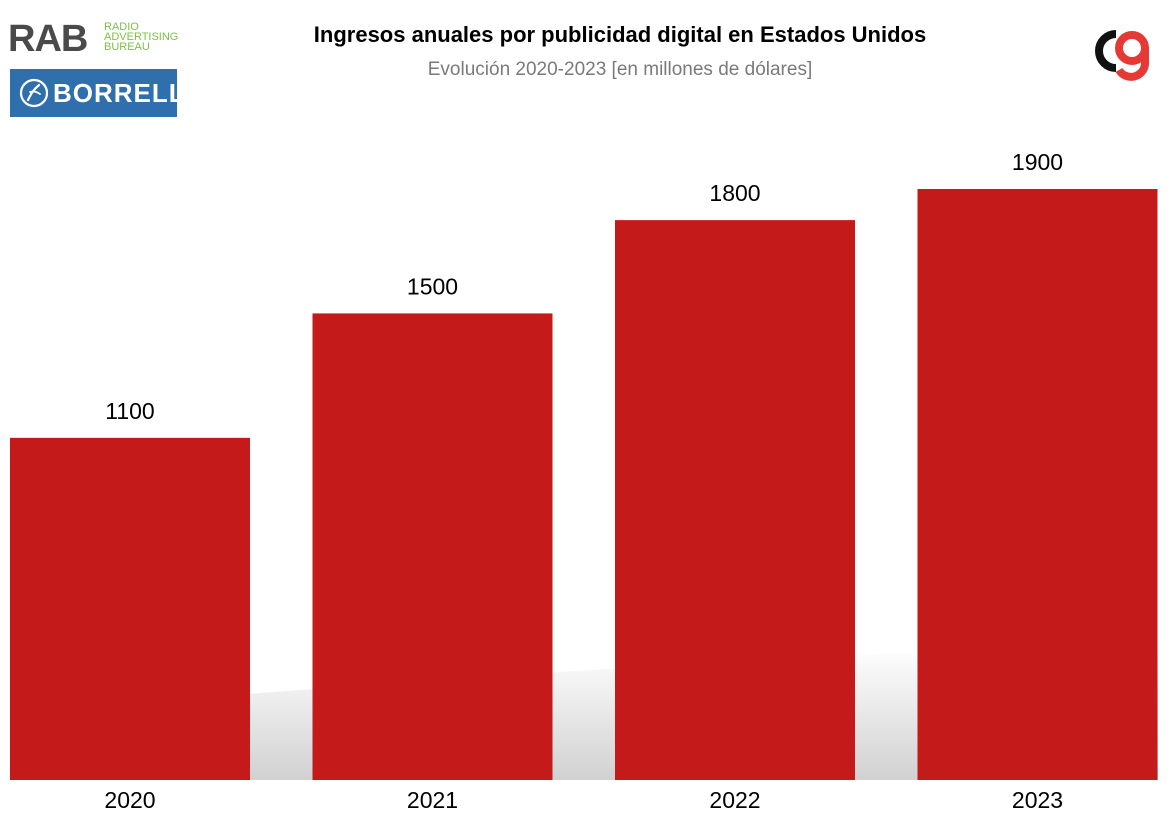  I want to click on x-tick-label-2023: 2023, so click(1037, 800).